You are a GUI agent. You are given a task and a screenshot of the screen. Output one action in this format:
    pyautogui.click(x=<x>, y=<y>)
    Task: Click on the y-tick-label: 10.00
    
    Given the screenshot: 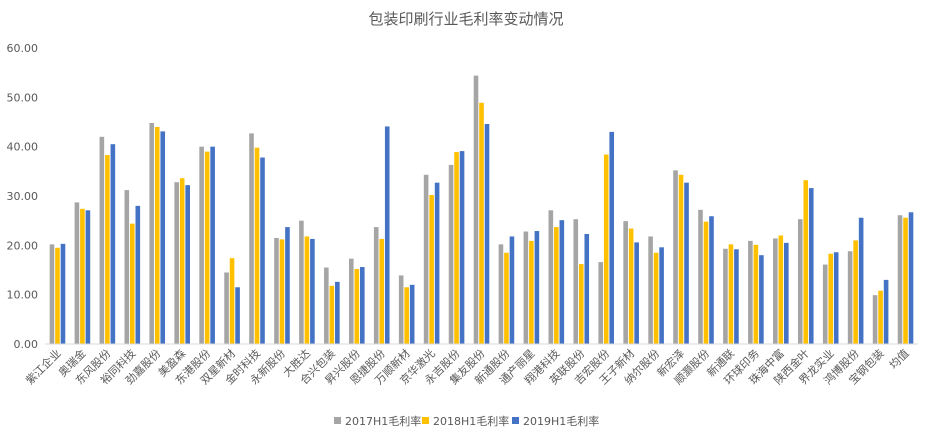 What is the action you would take?
    pyautogui.click(x=23, y=295)
    